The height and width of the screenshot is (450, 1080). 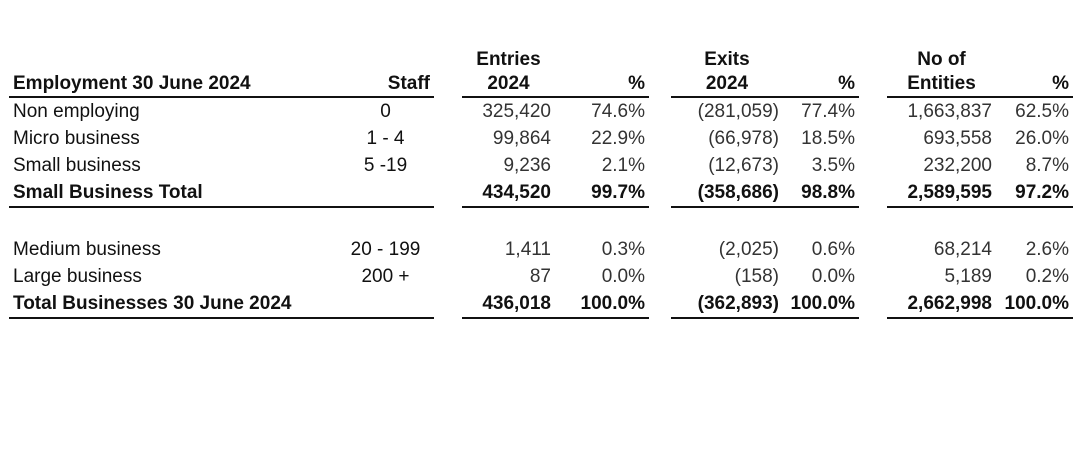 I want to click on header-entities: No of, so click(x=941, y=59).